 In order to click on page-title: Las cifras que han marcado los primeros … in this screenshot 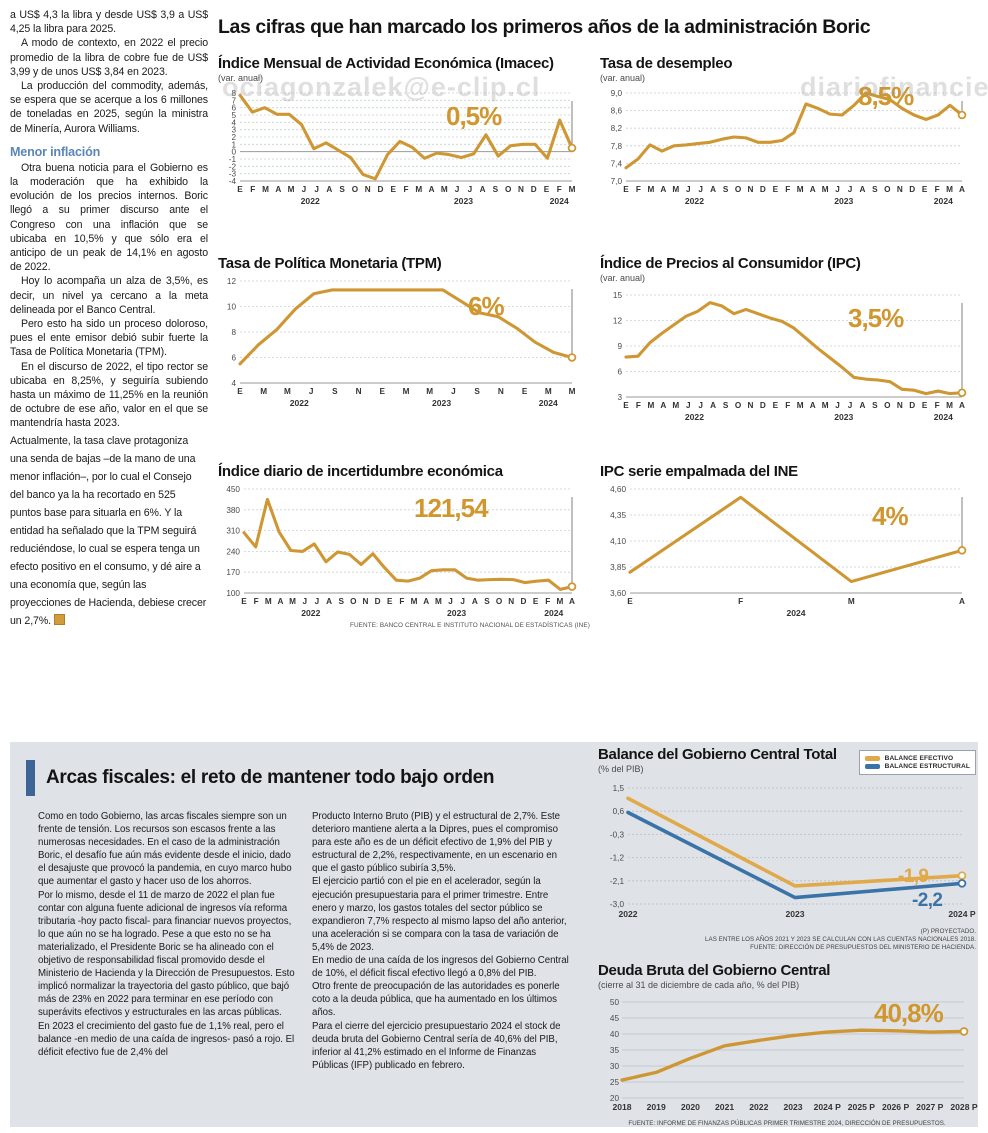, I will do `click(544, 27)`.